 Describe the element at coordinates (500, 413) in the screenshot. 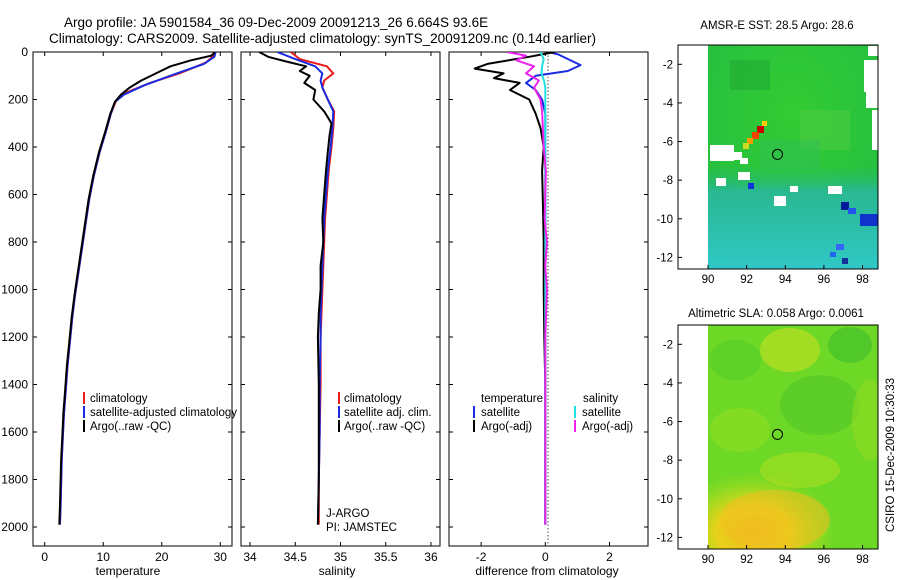

I see `legend-label-temp-satellite: satellite` at that location.